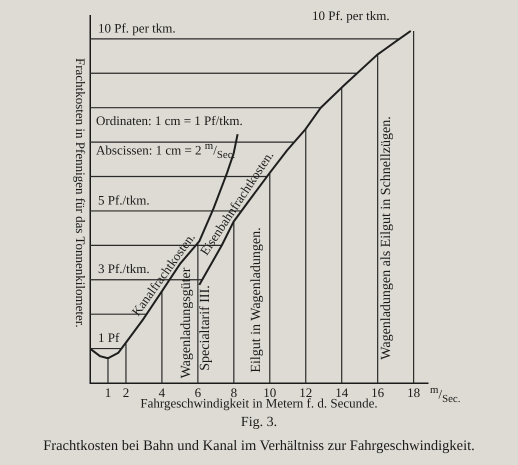 This screenshot has height=465, width=518. I want to click on y-tick-label: 5 Pf./tkm., so click(124, 200).